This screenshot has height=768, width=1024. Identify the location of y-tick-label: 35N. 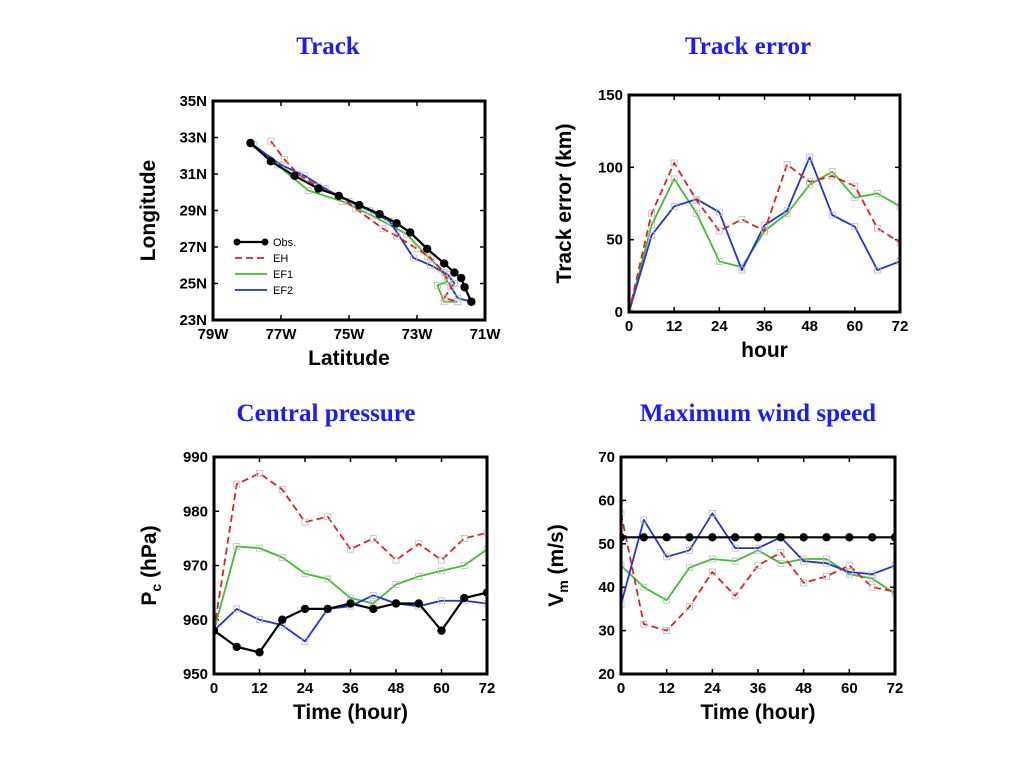
(193, 101).